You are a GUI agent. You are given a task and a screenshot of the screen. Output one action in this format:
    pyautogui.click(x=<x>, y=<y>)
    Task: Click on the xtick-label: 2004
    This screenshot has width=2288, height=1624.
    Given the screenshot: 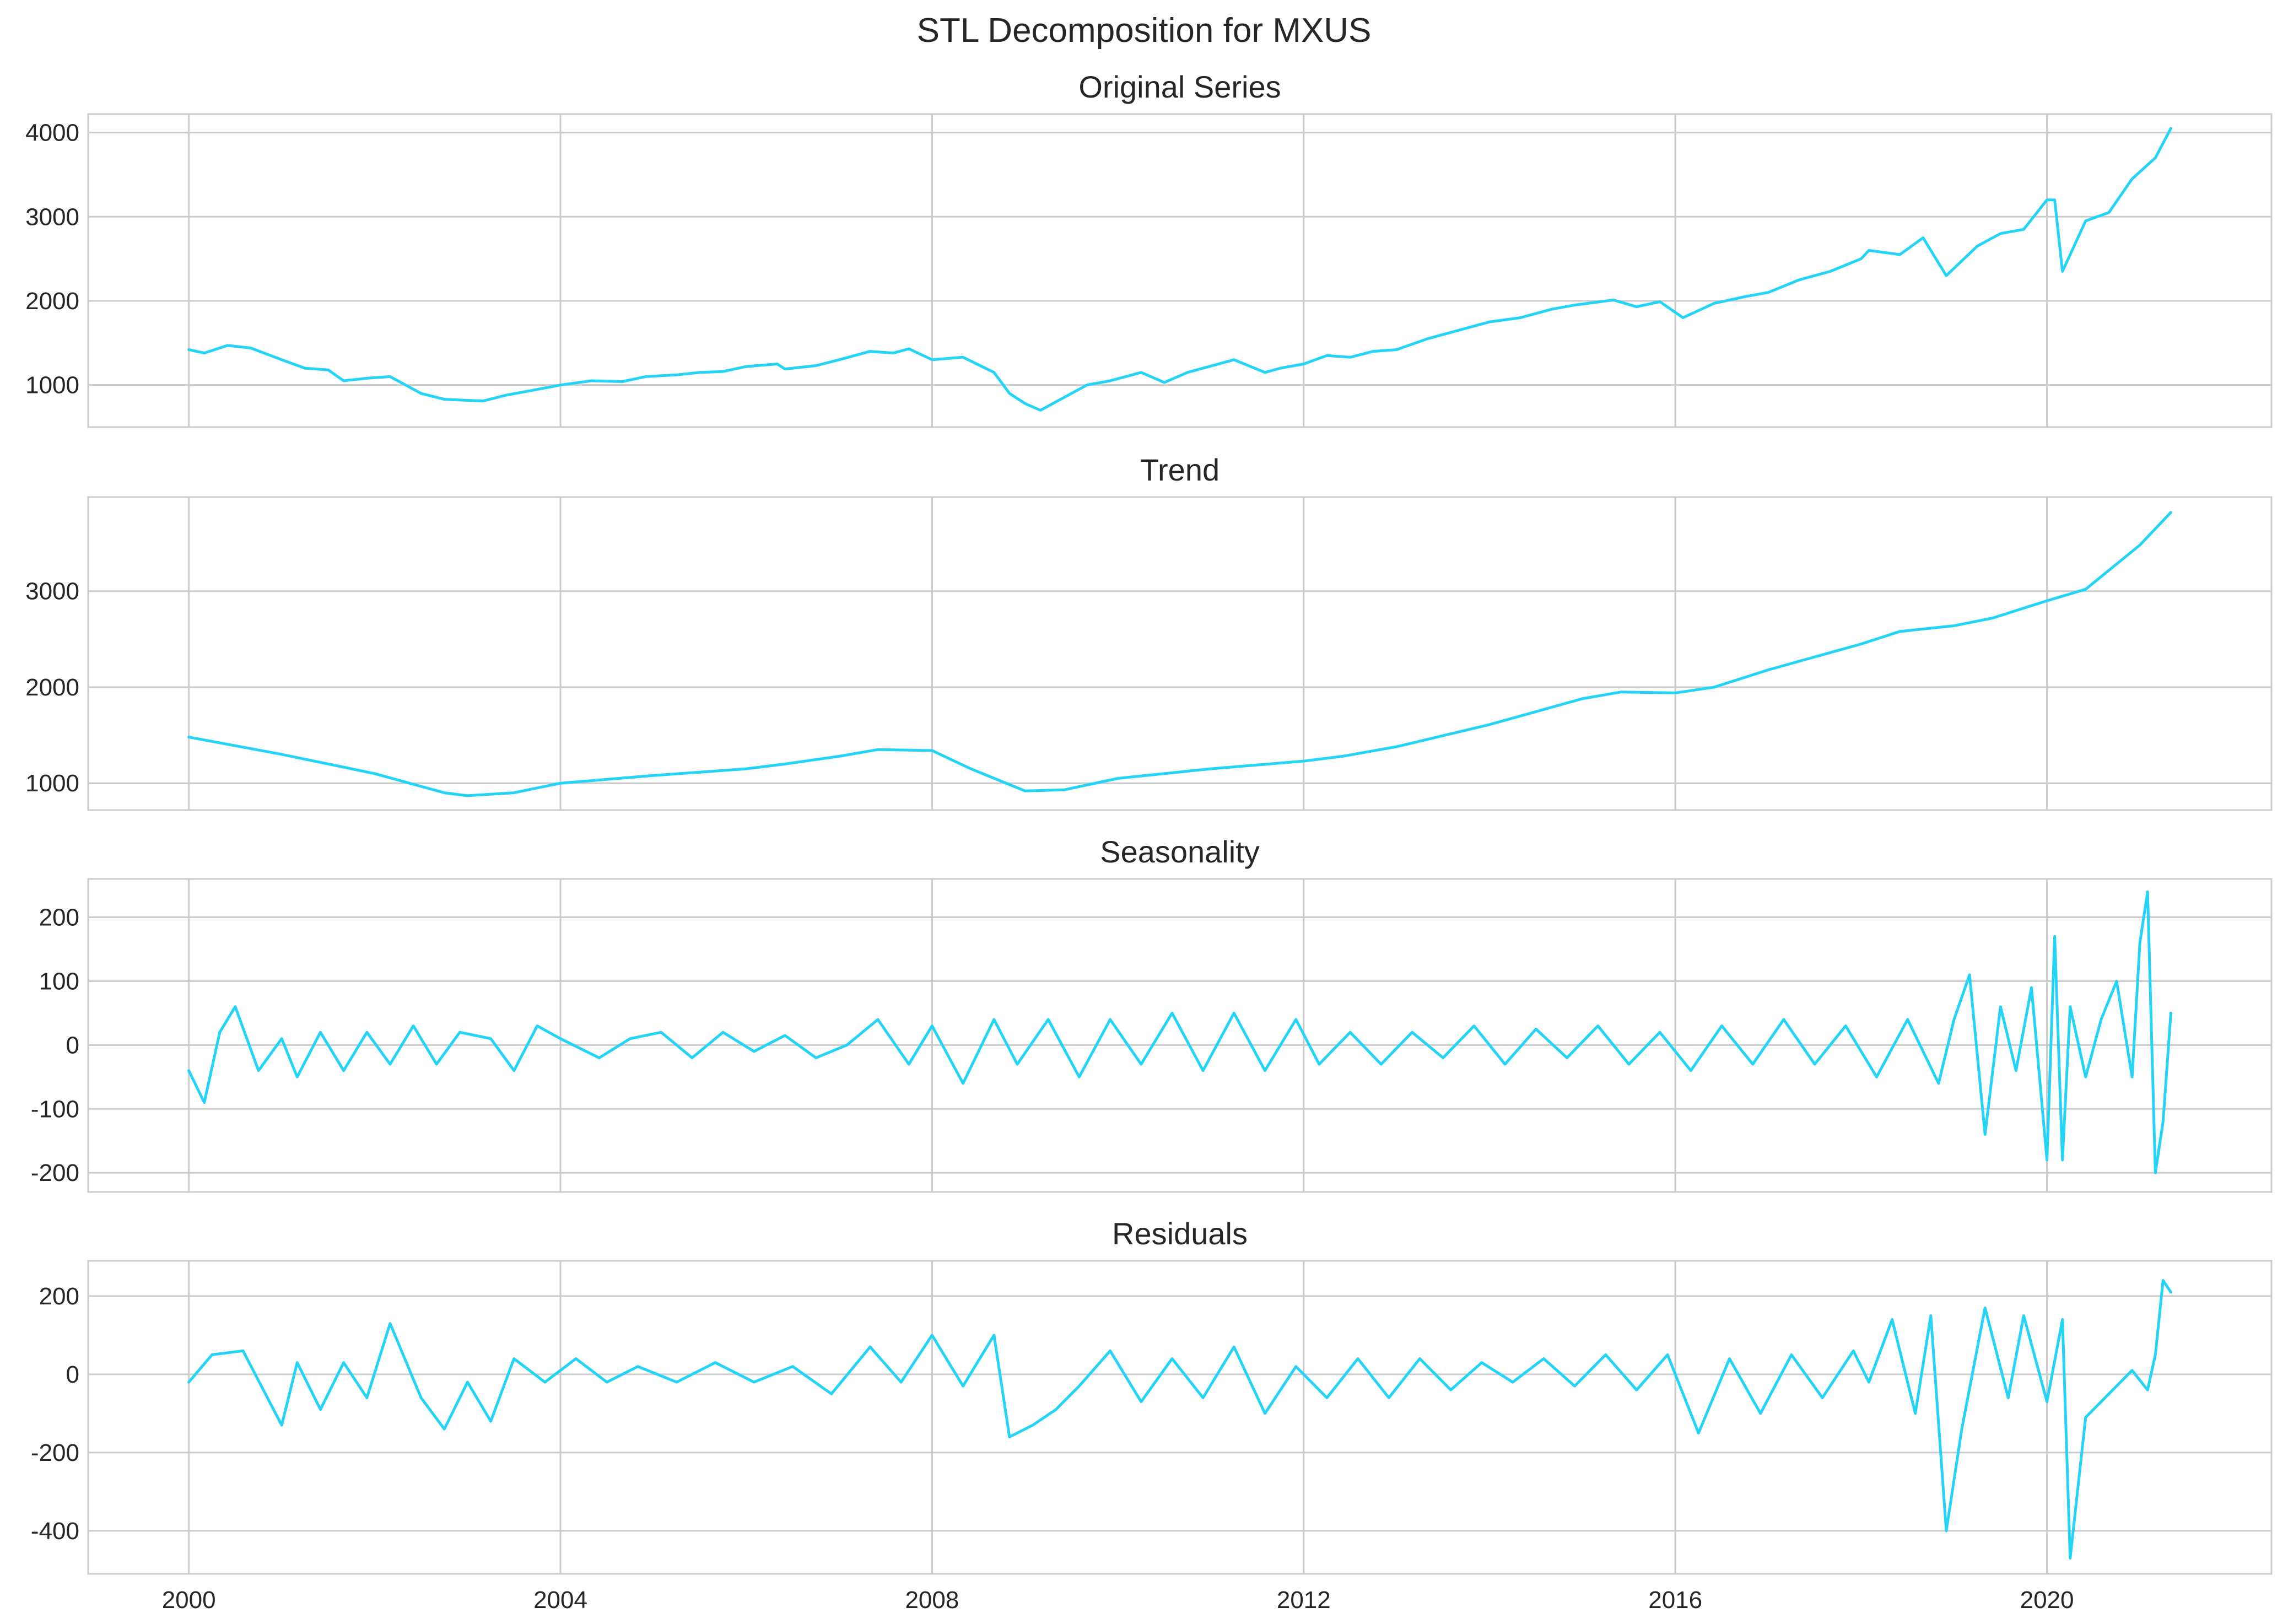 What is the action you would take?
    pyautogui.click(x=560, y=1600)
    